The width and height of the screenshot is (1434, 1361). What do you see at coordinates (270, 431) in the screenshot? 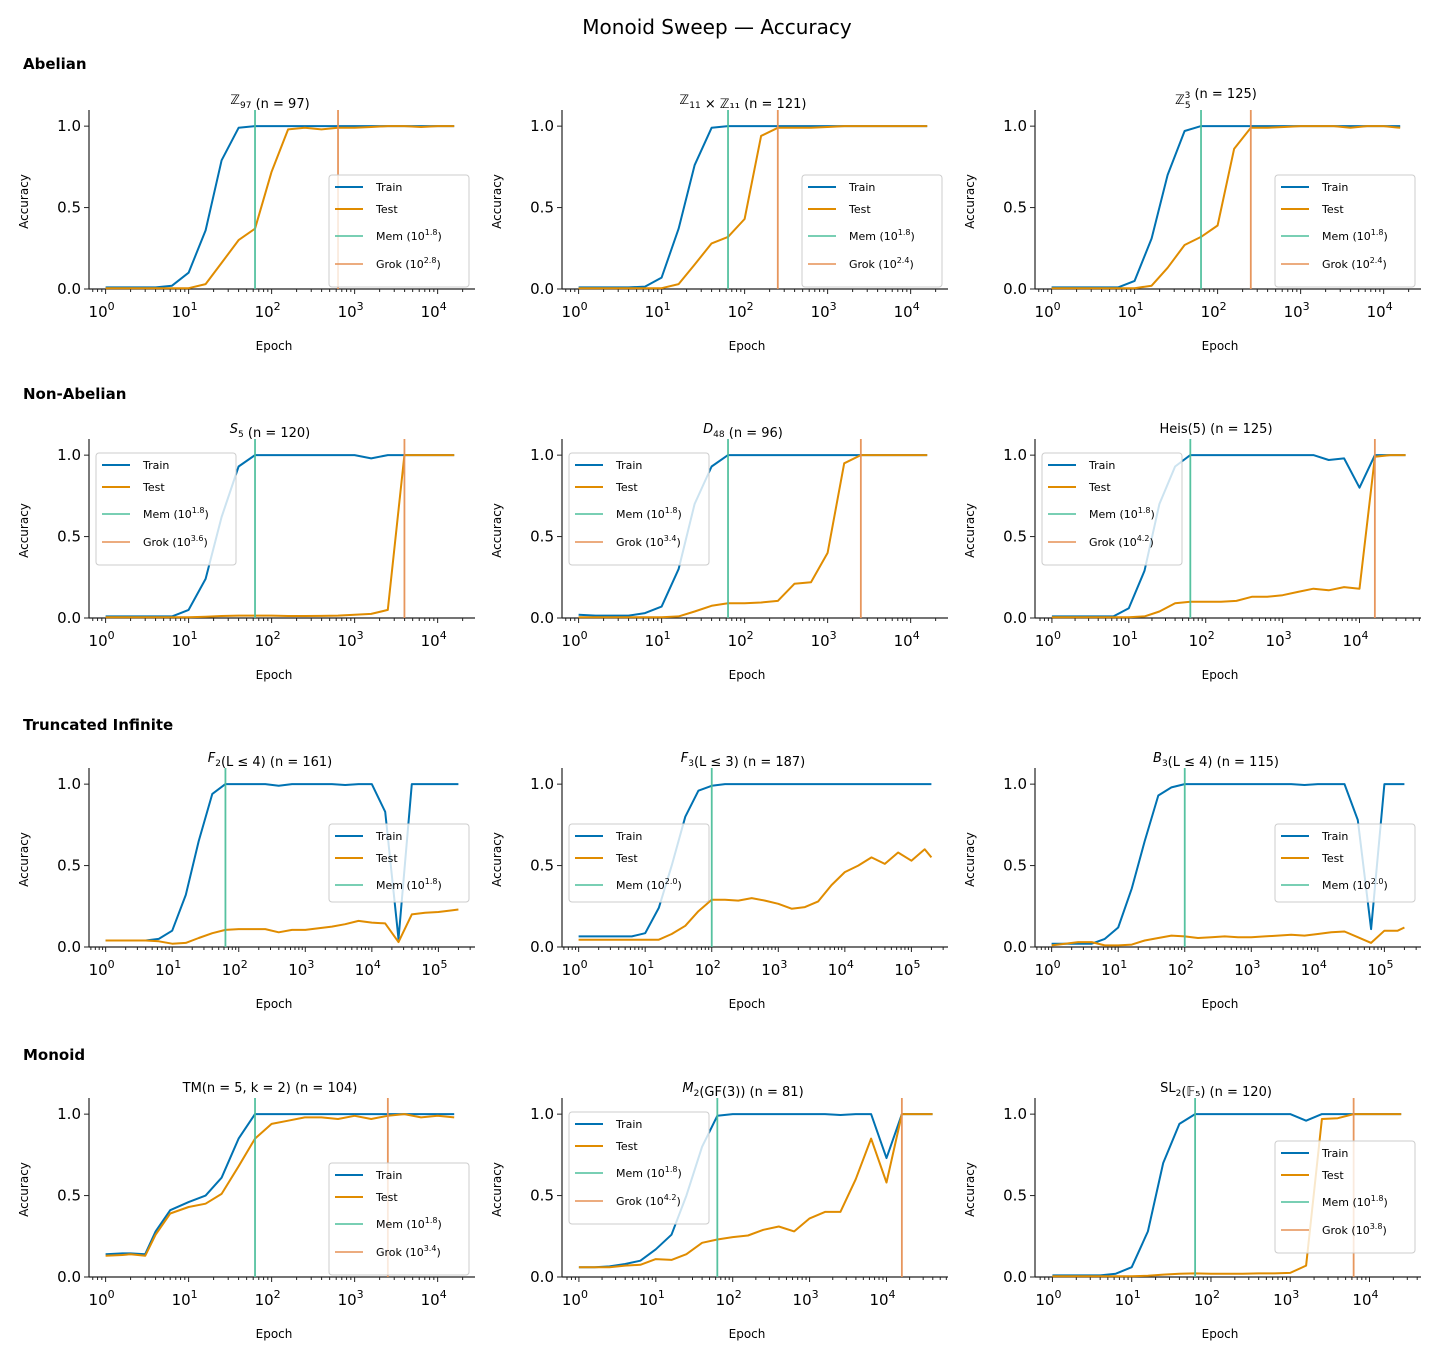
I see `panel-title: S5 (n = 120)` at bounding box center [270, 431].